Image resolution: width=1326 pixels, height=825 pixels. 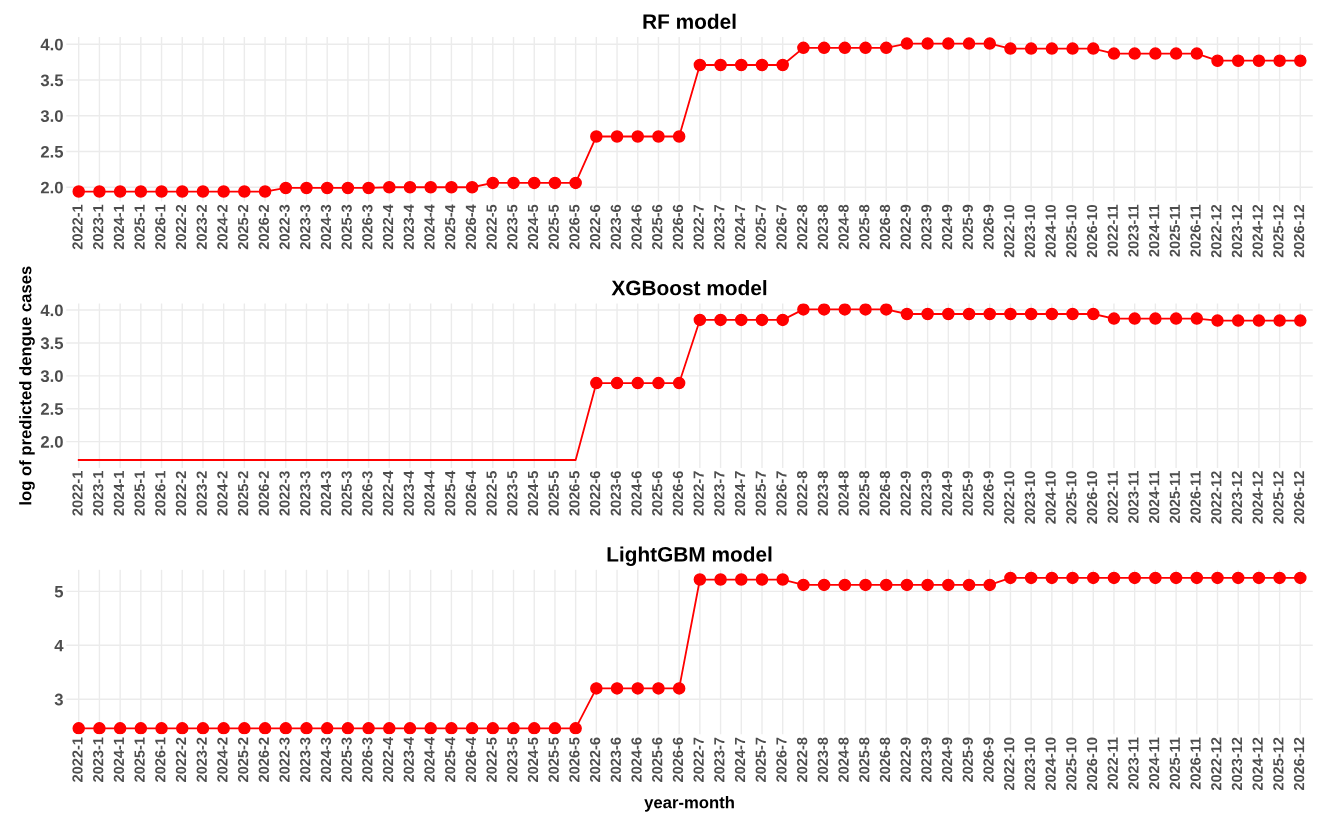 I want to click on x-tick-label: 2022-2, so click(x=181, y=759).